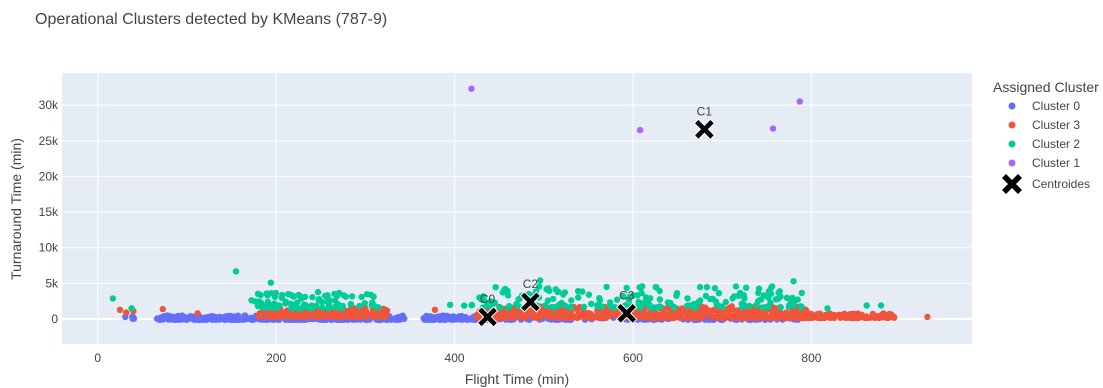  Describe the element at coordinates (1056, 125) in the screenshot. I see `legend-label: Cluster 3` at that location.